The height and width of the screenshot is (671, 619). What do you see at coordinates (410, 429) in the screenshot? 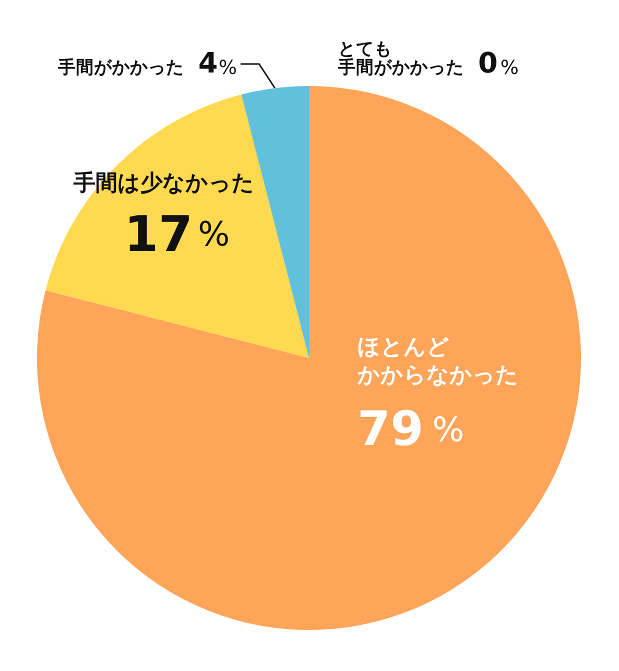
I see `data-label: 79%` at bounding box center [410, 429].